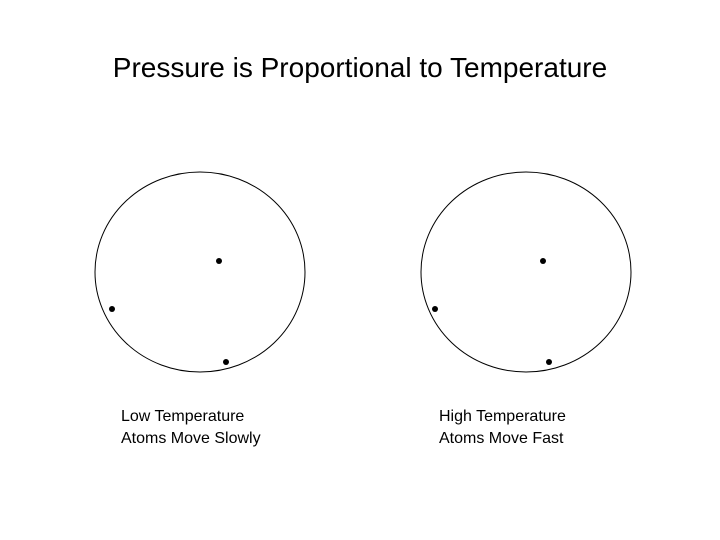  I want to click on caption-line: High Temperature, so click(502, 416).